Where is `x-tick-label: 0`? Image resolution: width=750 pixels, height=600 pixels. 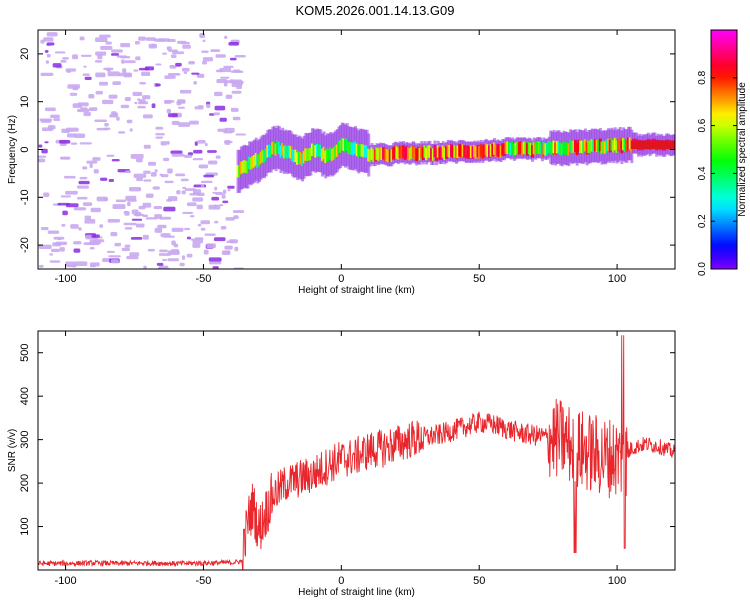 x-tick-label: 0 is located at coordinates (341, 279).